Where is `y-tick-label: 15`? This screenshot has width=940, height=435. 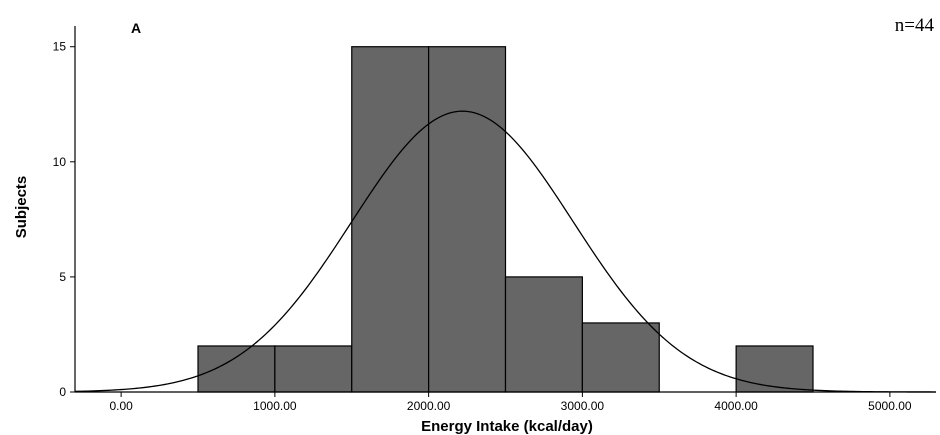 y-tick-label: 15 is located at coordinates (60, 47).